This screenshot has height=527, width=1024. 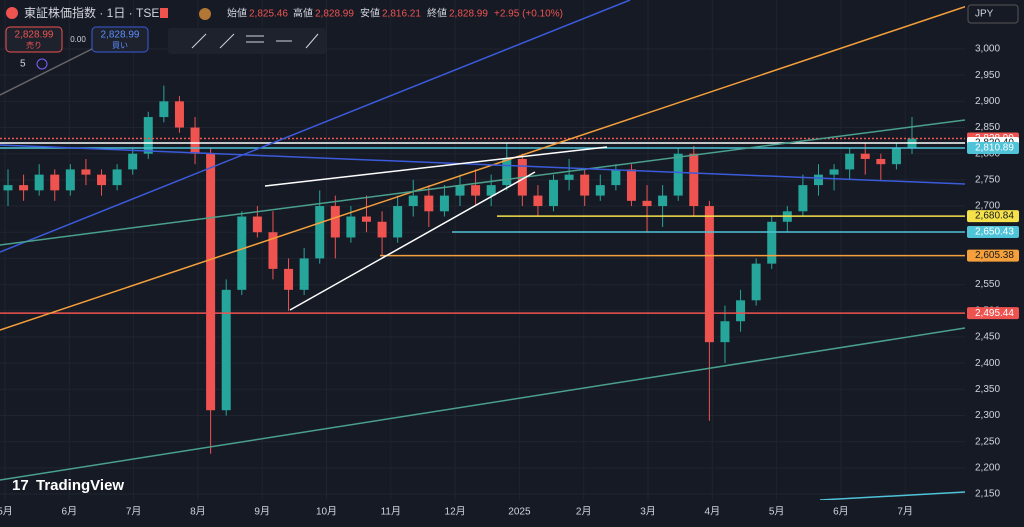 What do you see at coordinates (120, 39) in the screenshot?
I see `buy-button` at bounding box center [120, 39].